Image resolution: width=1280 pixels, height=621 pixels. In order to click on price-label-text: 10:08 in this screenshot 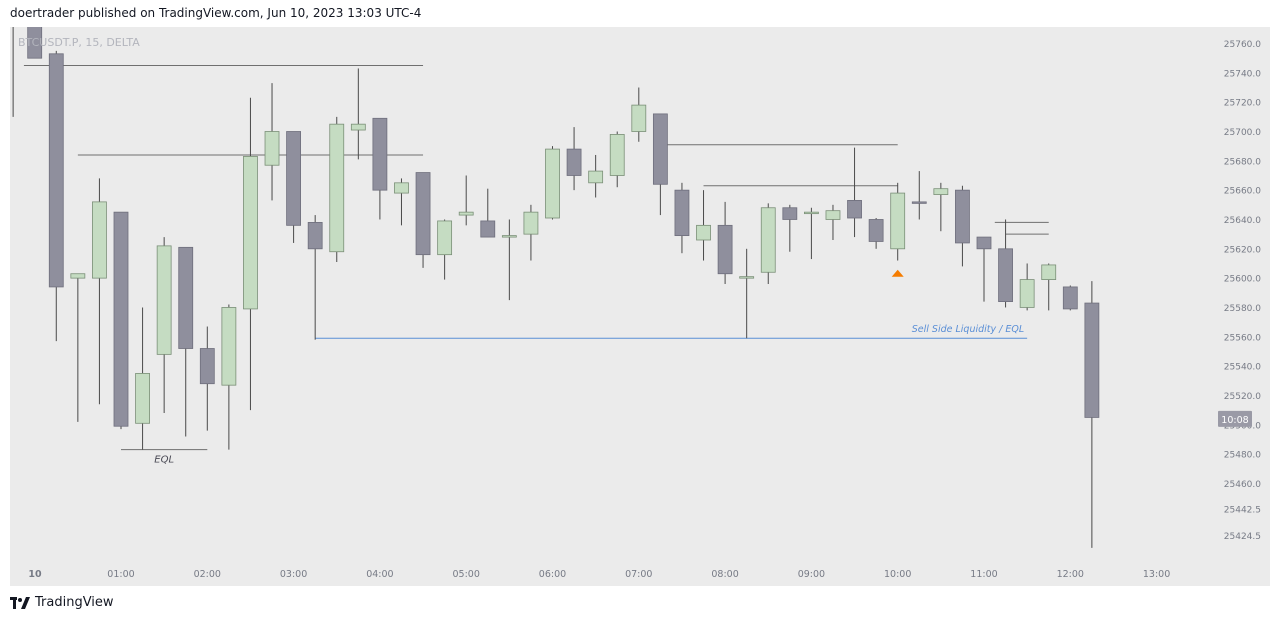, I will do `click(1234, 420)`.